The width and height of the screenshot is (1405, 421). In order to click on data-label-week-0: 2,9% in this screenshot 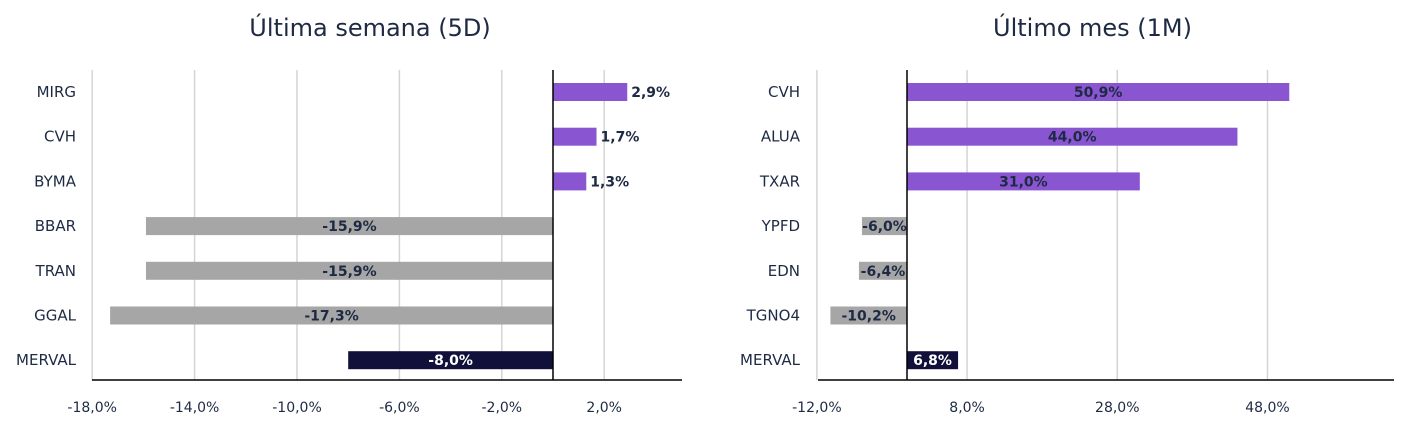, I will do `click(650, 93)`.